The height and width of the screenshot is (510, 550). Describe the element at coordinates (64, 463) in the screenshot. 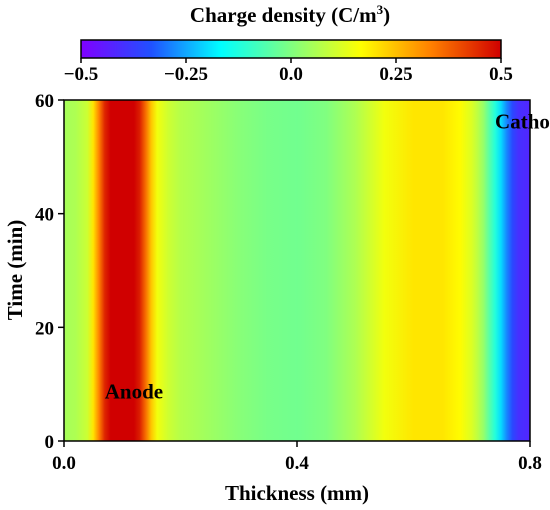

I see `x-tick-label: 0.0` at that location.